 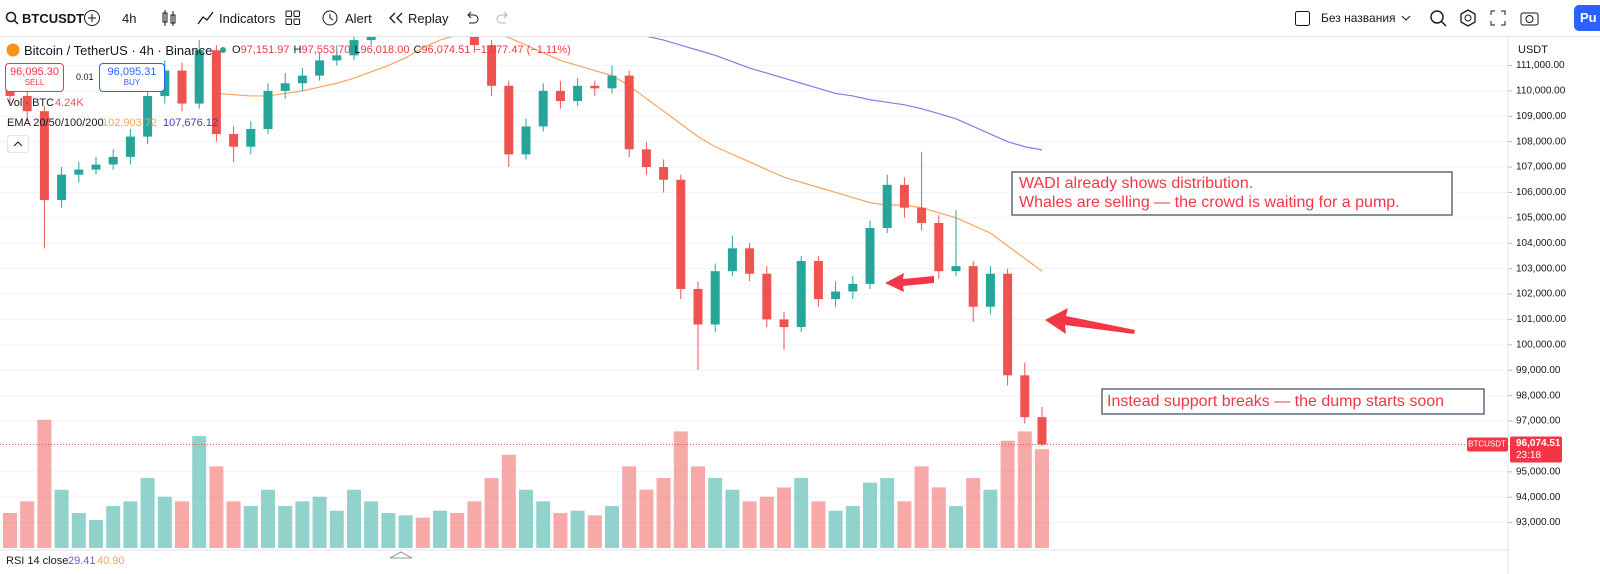 I want to click on symbol-tag-text: BTCUSDT, so click(x=1487, y=444).